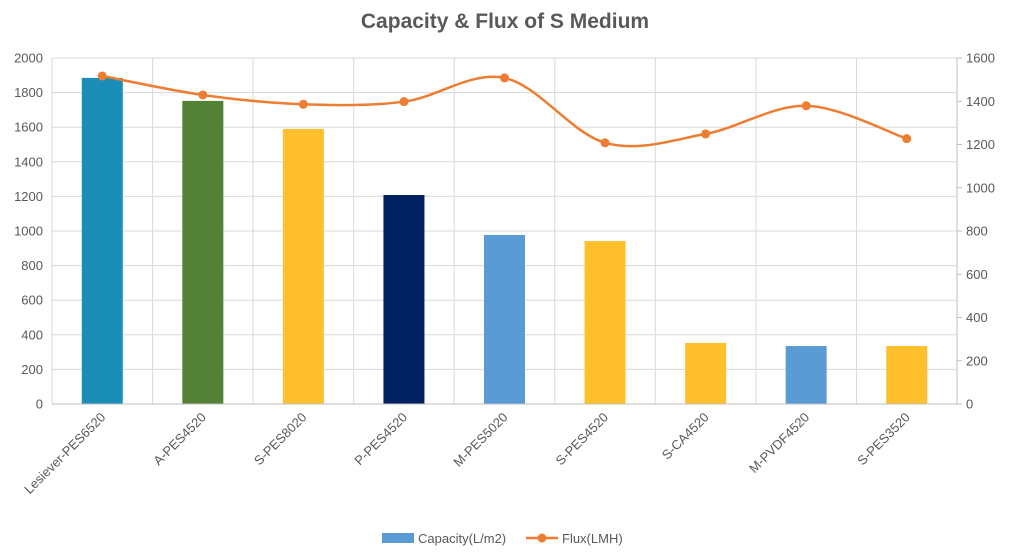 Image resolution: width=1010 pixels, height=557 pixels. Describe the element at coordinates (907, 139) in the screenshot. I see `flux-point-s-pes3520` at that location.